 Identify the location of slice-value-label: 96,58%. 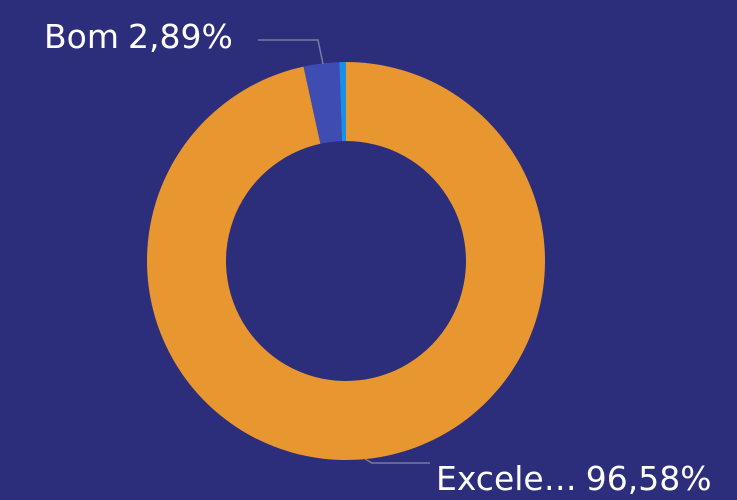
(649, 478).